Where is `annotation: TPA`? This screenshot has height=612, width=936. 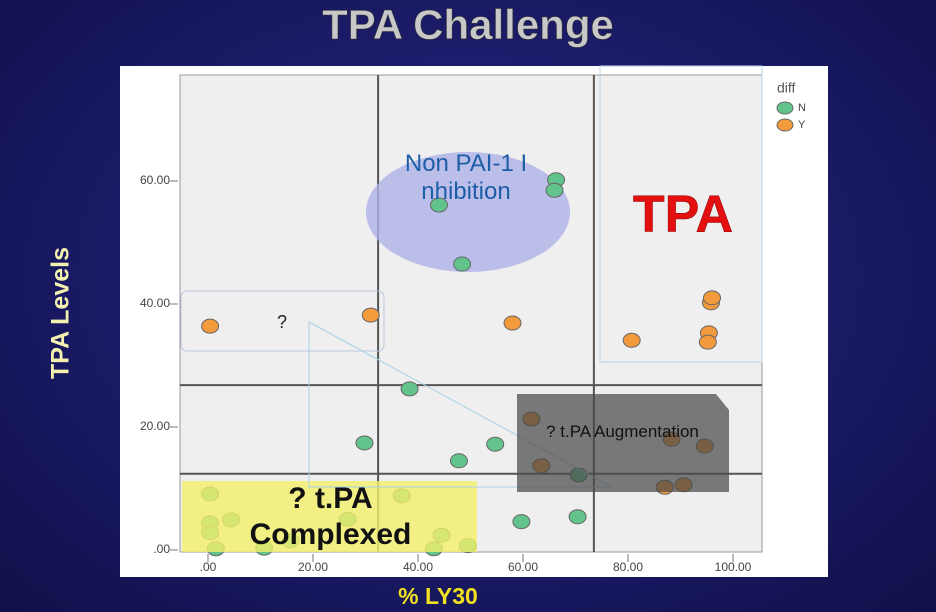 annotation: TPA is located at coordinates (683, 215).